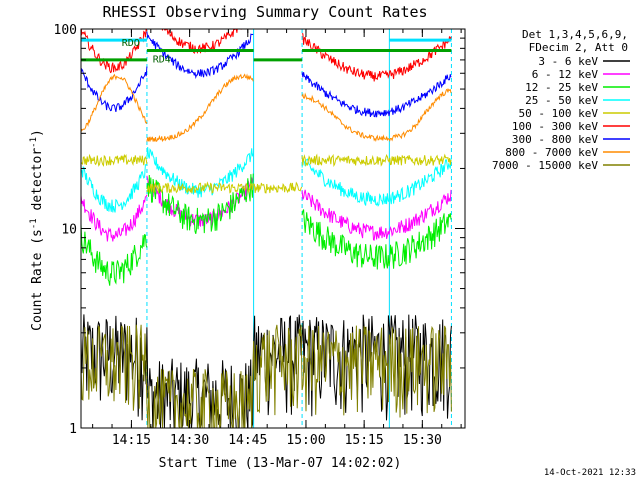 This screenshot has width=640, height=480. What do you see at coordinates (280, 463) in the screenshot?
I see `x-axis-label: Start Time (13-Mar-07 14:02:02)` at bounding box center [280, 463].